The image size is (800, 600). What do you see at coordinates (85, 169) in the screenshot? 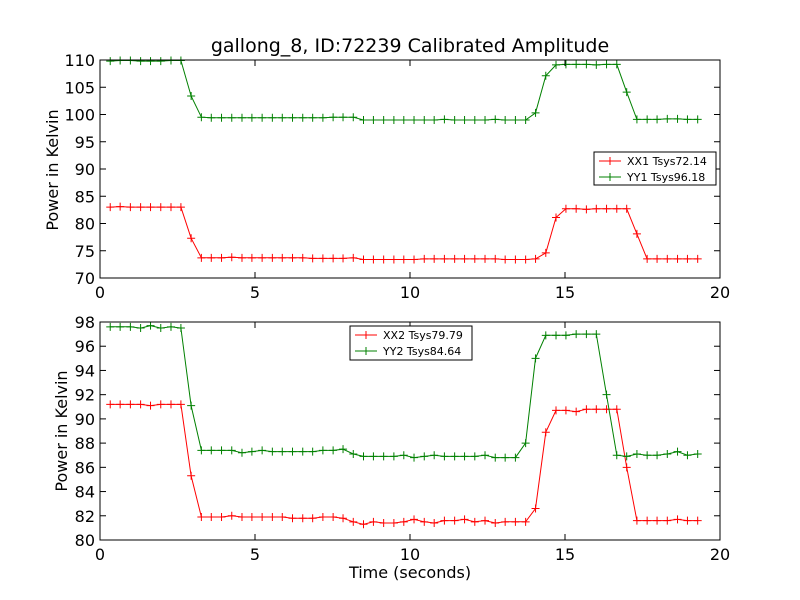
I see `y-tick-label-0-4: 90` at bounding box center [85, 169].